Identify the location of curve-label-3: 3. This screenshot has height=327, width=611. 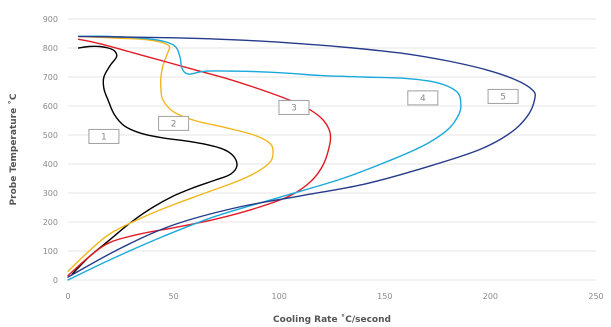
(294, 107).